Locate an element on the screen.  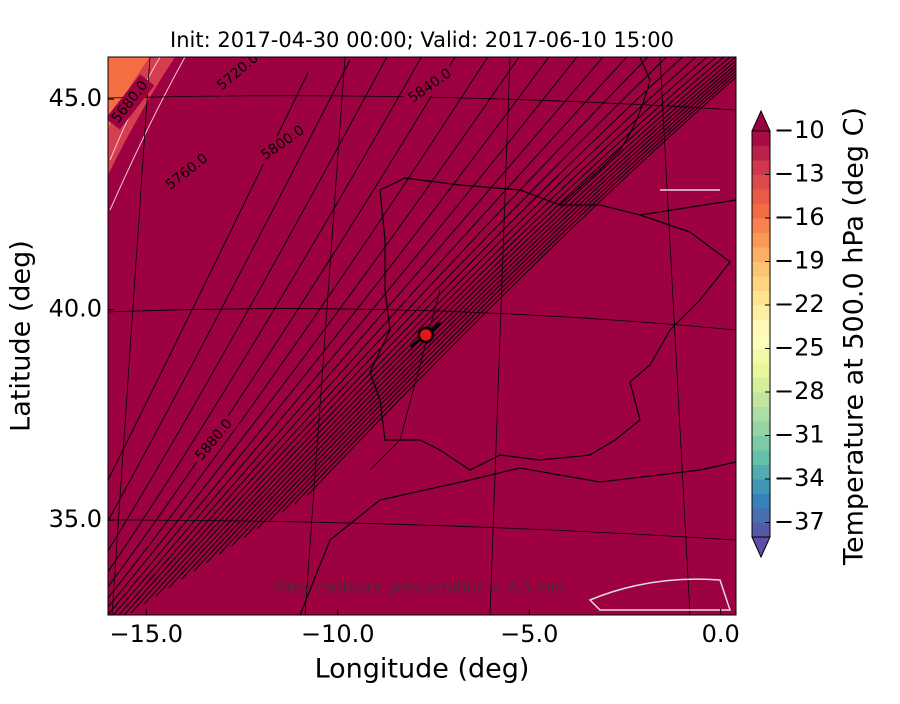
x-tick-label: −5.0 is located at coordinates (529, 634).